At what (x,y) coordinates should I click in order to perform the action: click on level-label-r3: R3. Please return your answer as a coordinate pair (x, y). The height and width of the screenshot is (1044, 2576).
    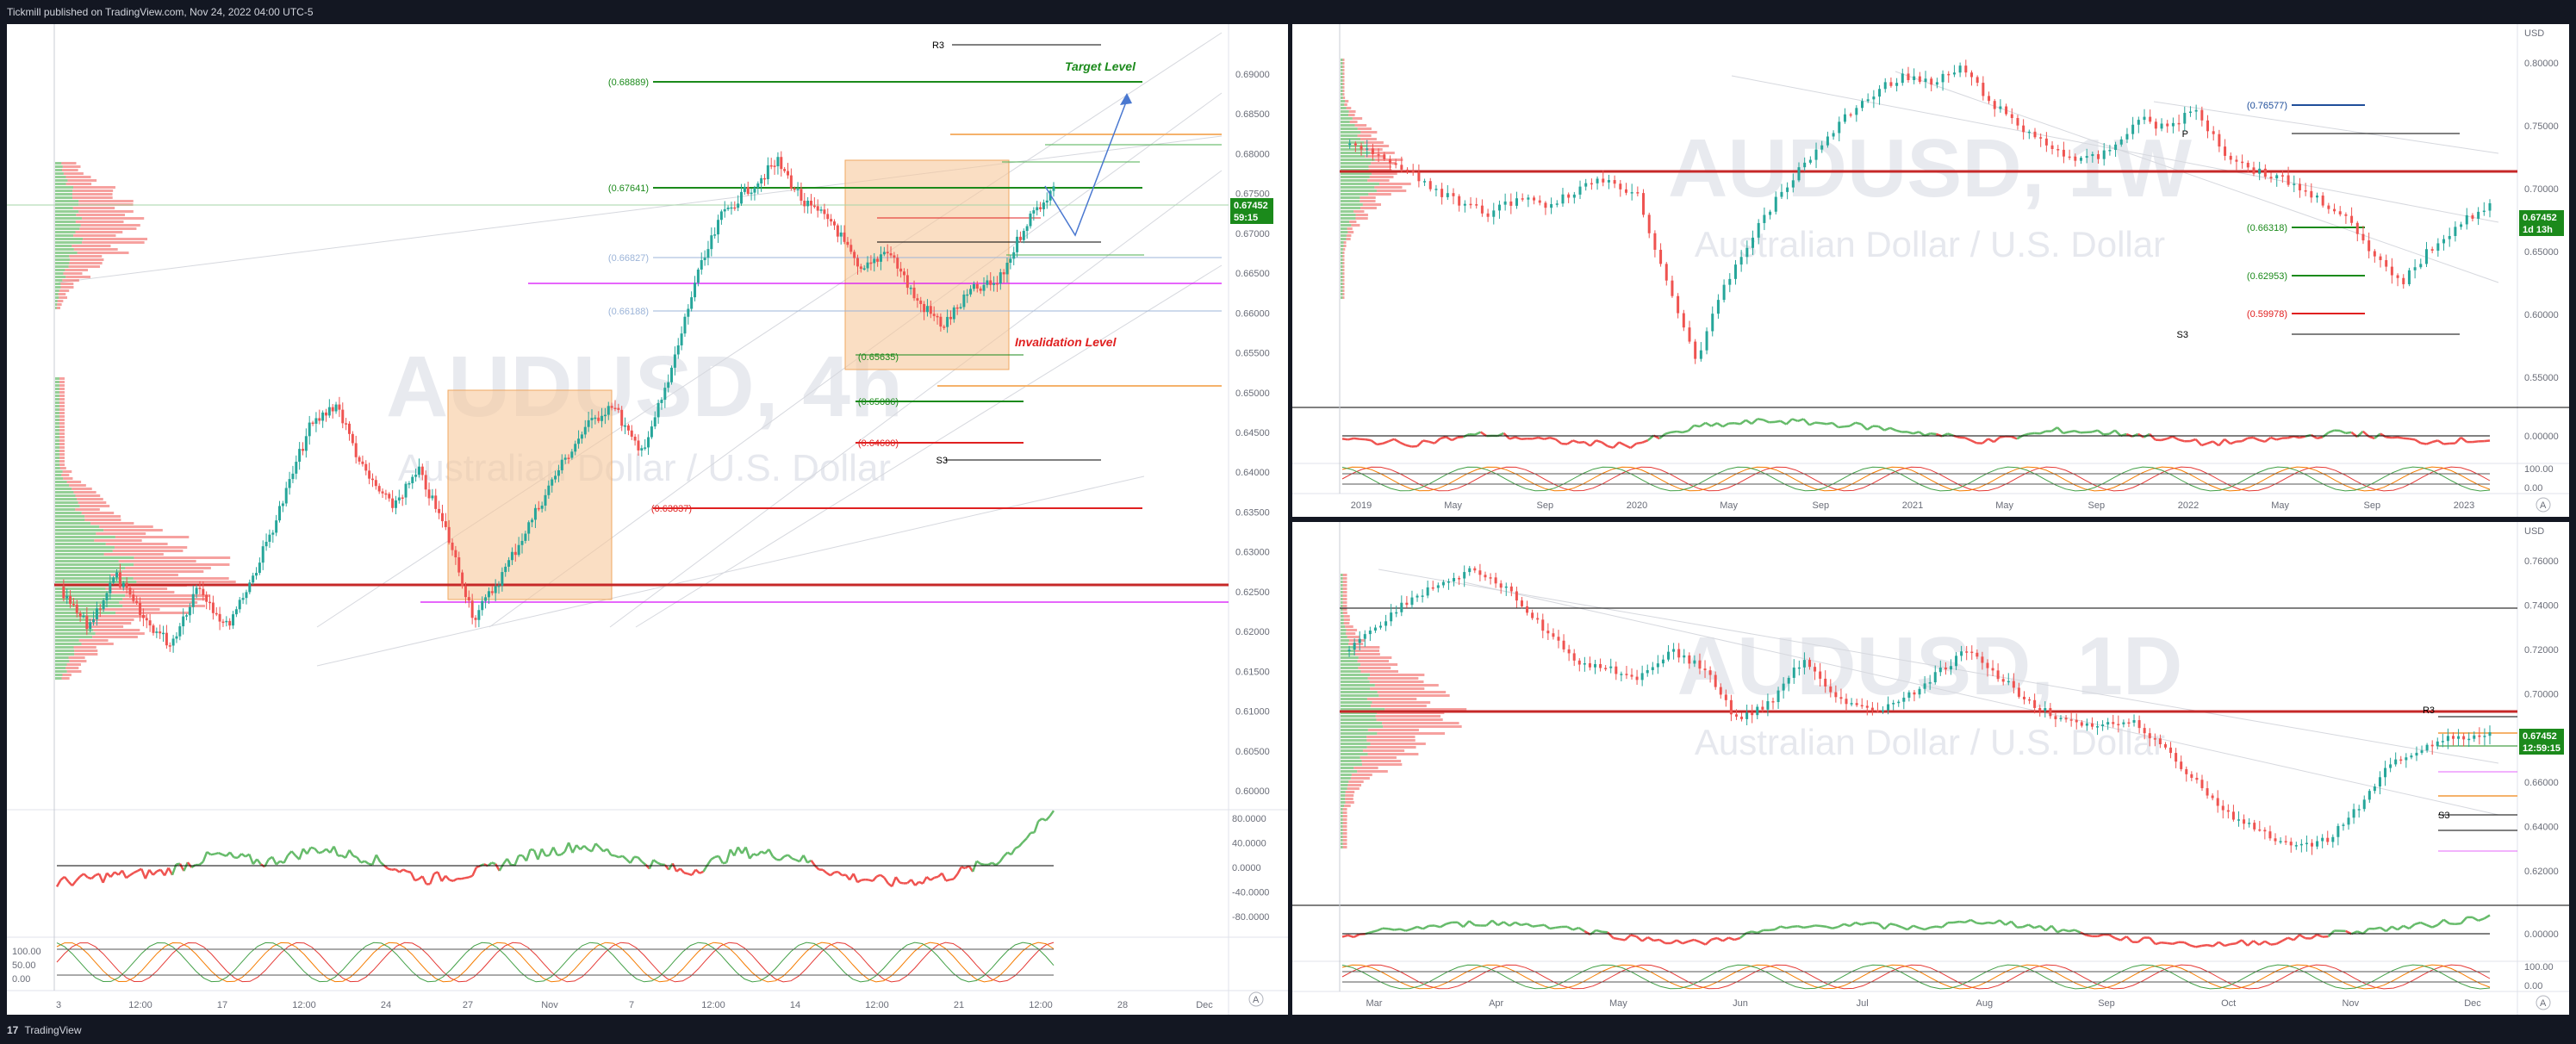
    Looking at the image, I should click on (2429, 710).